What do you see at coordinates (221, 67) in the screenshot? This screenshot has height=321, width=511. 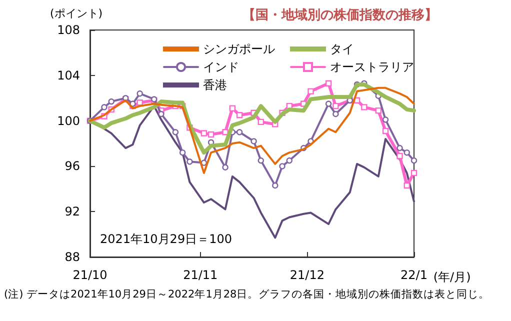 I see `legend-label: インド` at bounding box center [221, 67].